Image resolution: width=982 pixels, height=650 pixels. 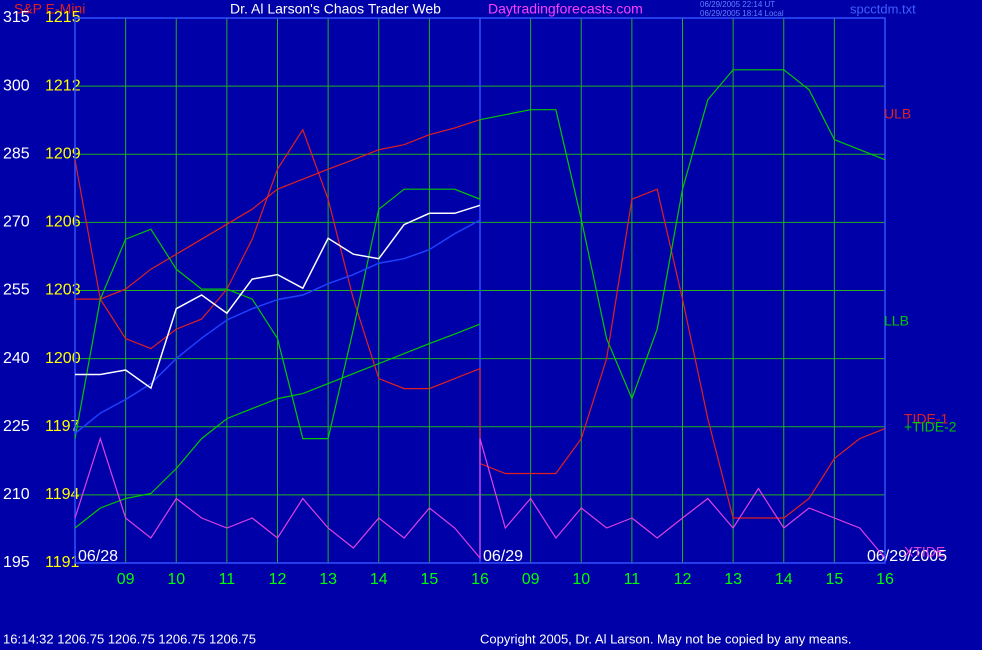 I want to click on y2-tick-label: 1215, so click(x=63, y=17).